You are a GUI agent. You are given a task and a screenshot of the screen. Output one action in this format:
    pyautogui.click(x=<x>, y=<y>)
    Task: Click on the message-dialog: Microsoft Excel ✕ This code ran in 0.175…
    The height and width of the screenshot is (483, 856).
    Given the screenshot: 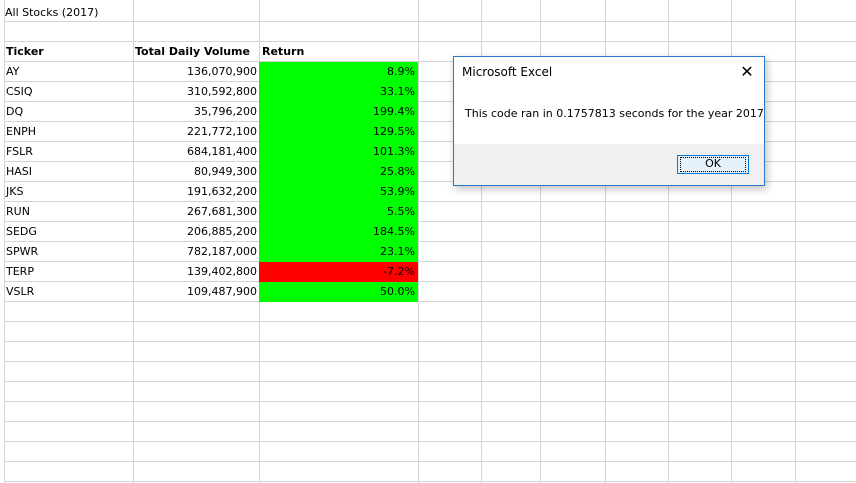 What is the action you would take?
    pyautogui.click(x=609, y=121)
    